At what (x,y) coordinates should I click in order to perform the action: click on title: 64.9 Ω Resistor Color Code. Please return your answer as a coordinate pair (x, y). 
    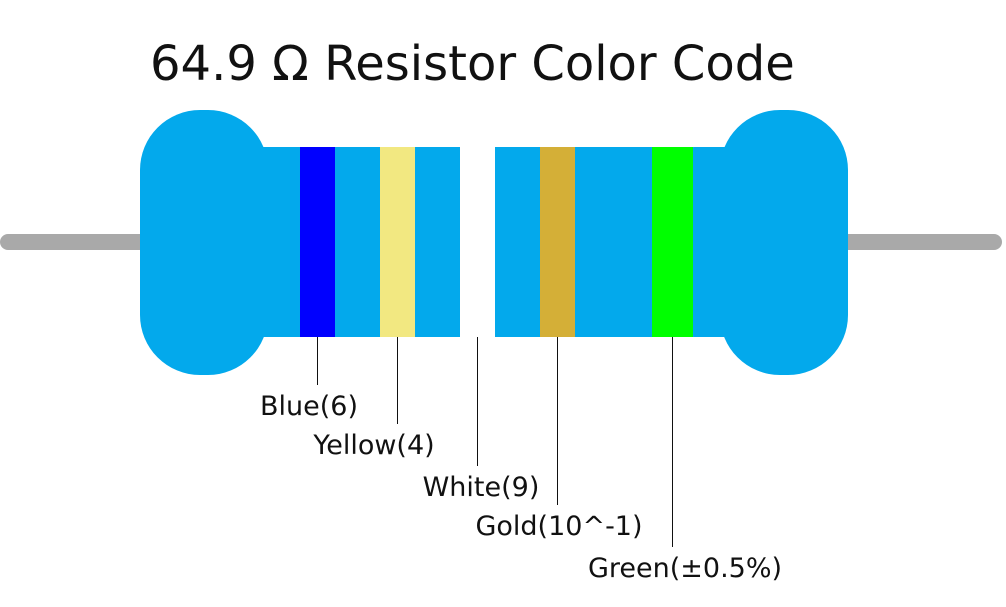
    Looking at the image, I should click on (472, 64).